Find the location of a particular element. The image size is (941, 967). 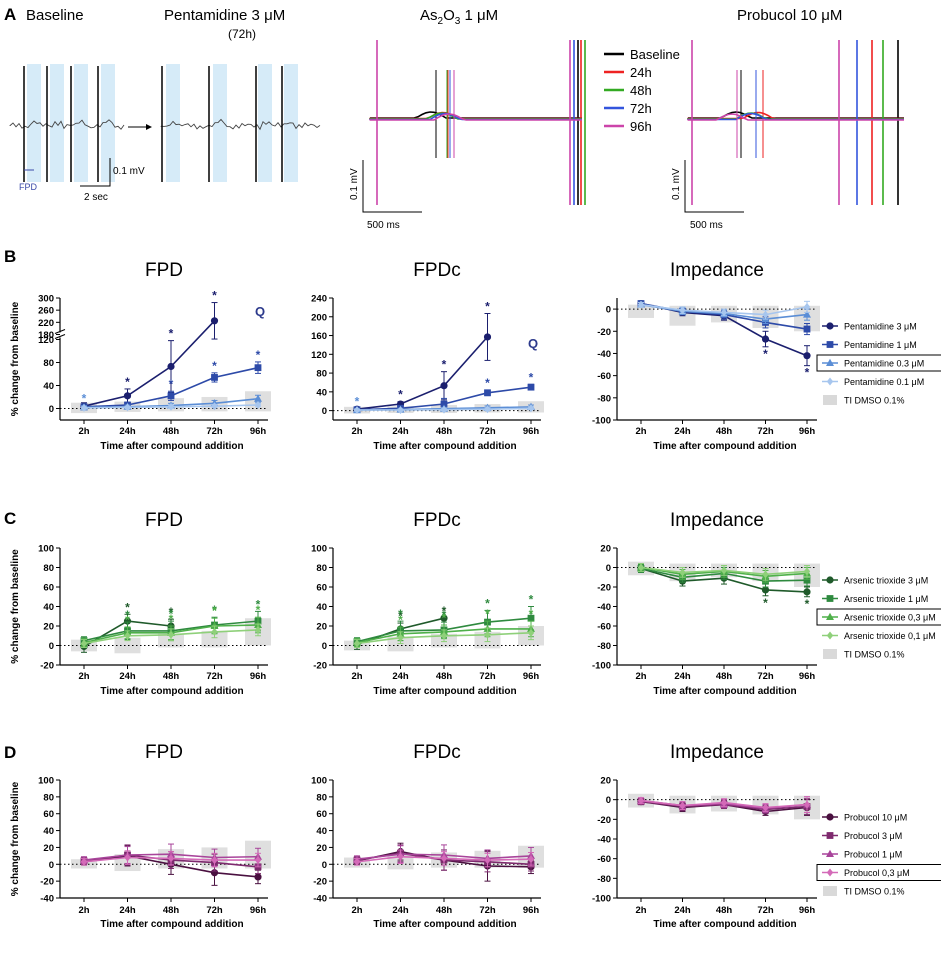

pentamidine-trace is located at coordinates (240, 124).